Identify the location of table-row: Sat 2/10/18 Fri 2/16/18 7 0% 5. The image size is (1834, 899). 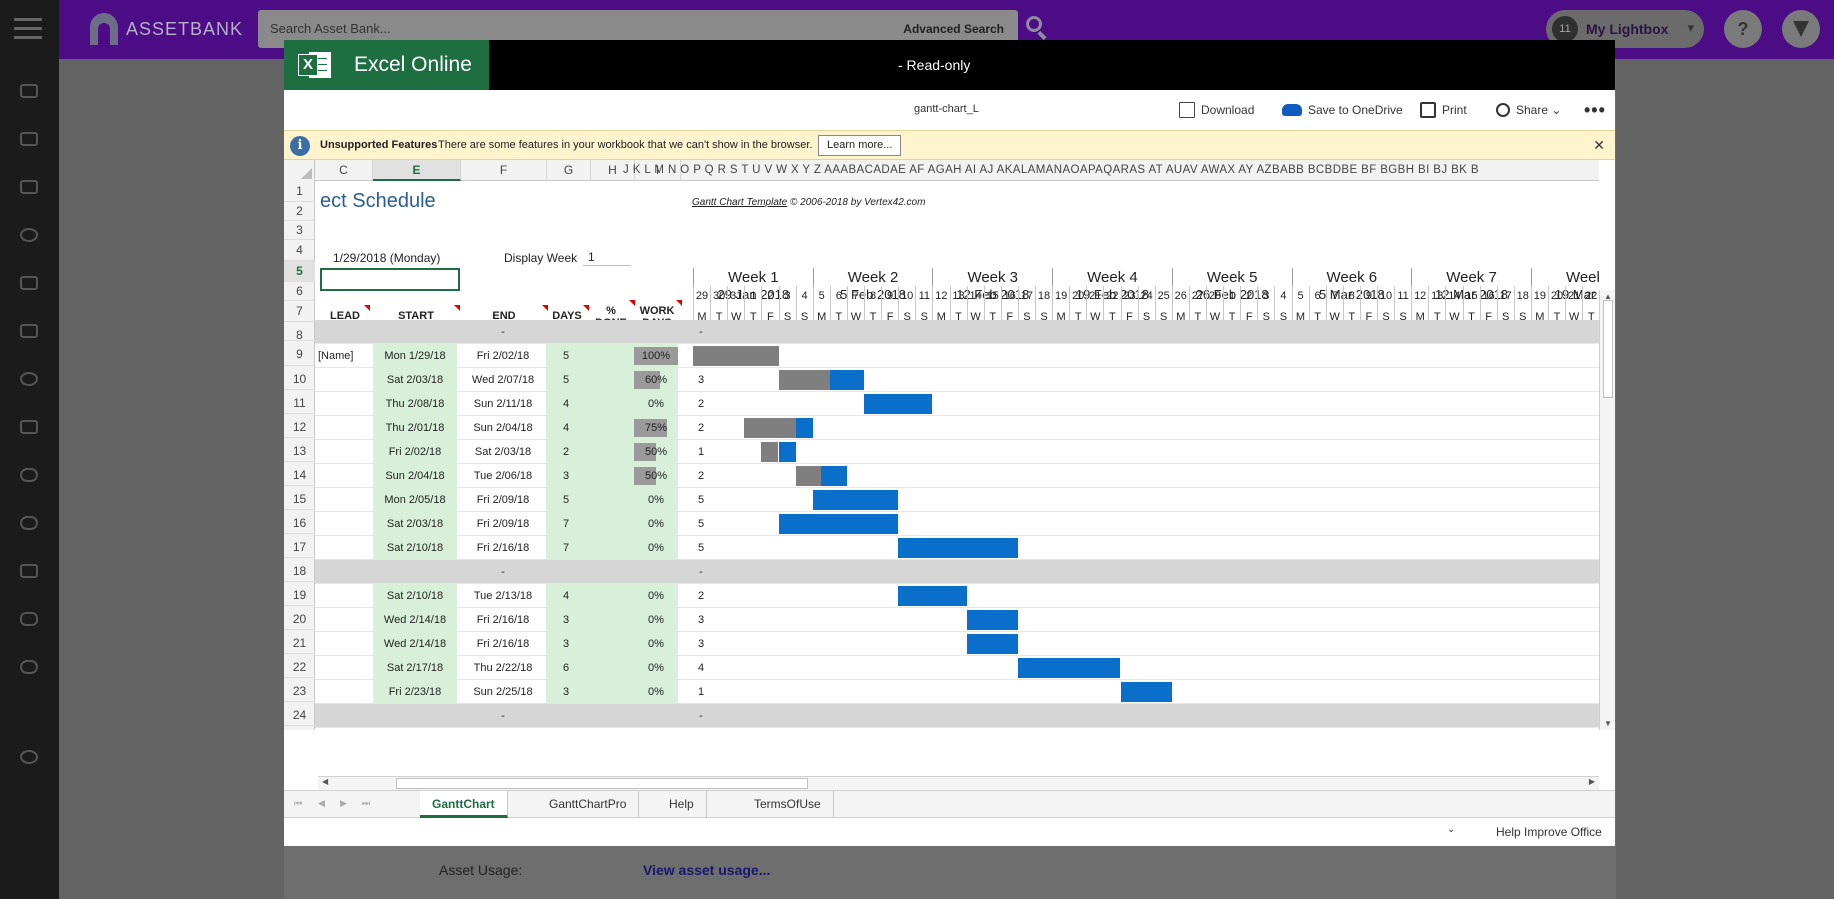
(957, 548).